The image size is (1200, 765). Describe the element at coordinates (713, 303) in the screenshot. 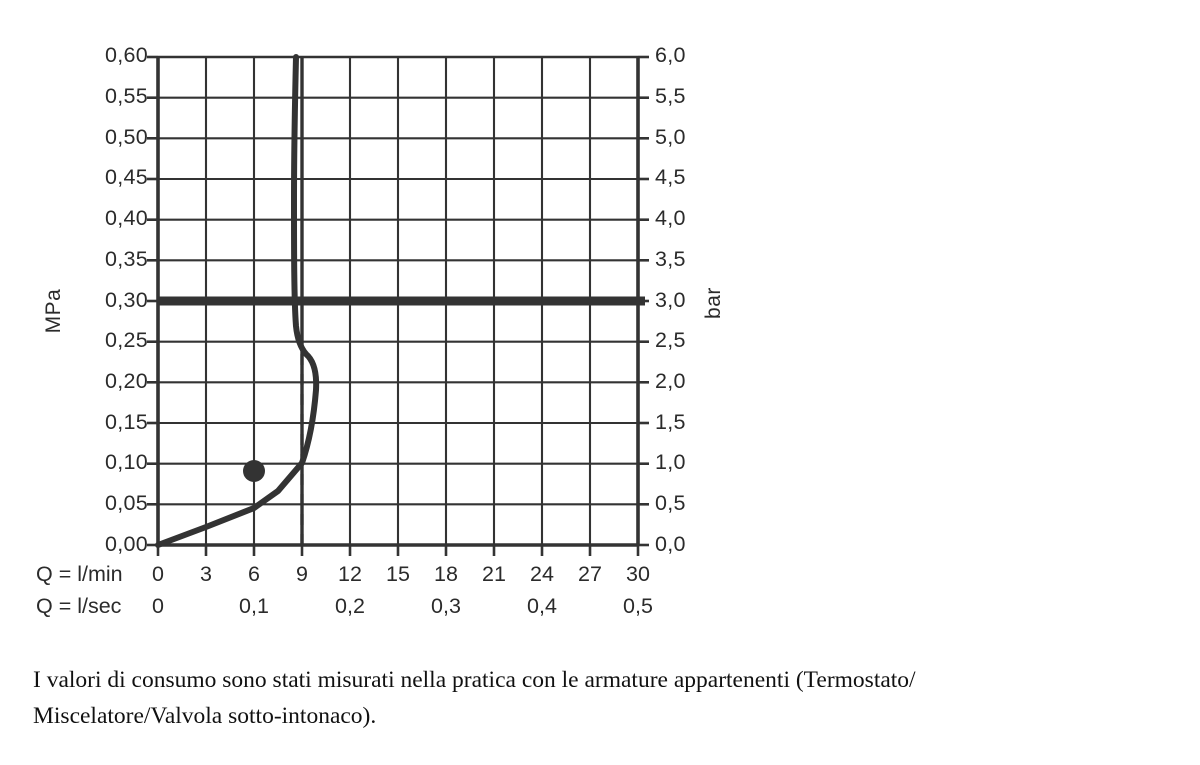

I see `y-axis-title-bar: bar` at that location.